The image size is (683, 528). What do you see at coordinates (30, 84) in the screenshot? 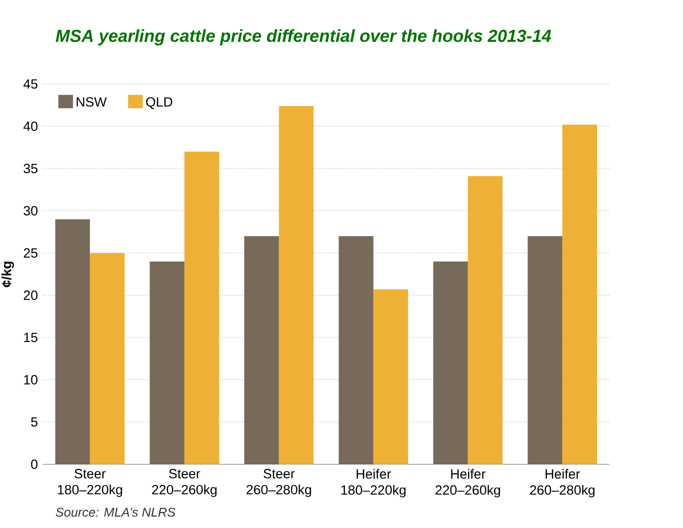
I see `y-tick-label: 45` at bounding box center [30, 84].